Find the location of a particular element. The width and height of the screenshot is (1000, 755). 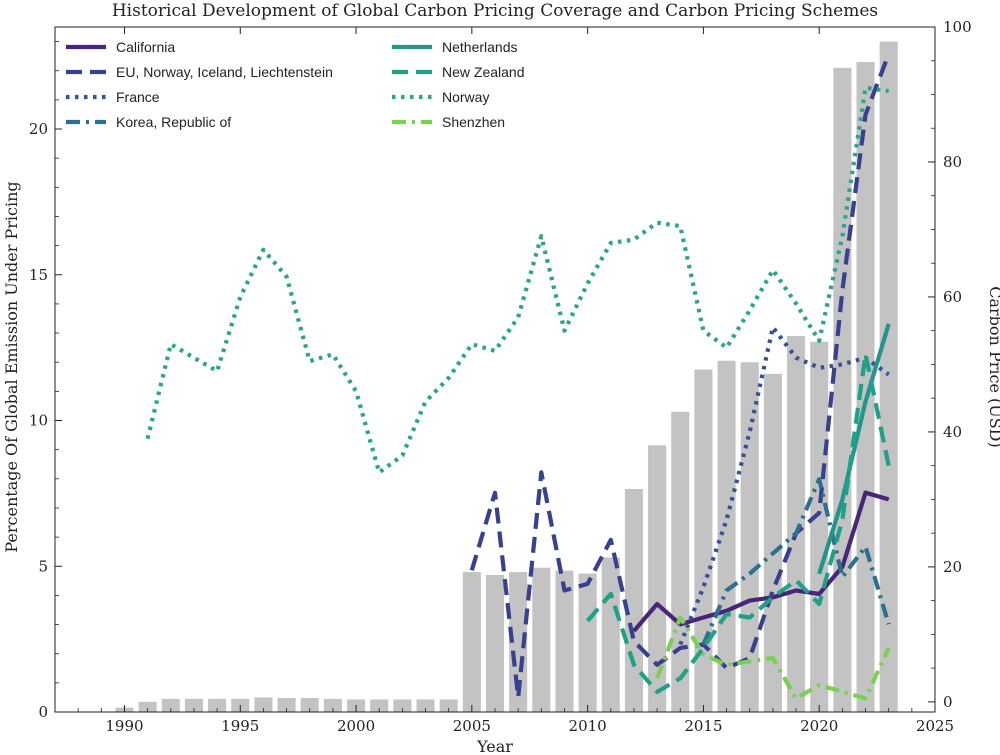

y-left-tick-label: 10 is located at coordinates (38, 421).